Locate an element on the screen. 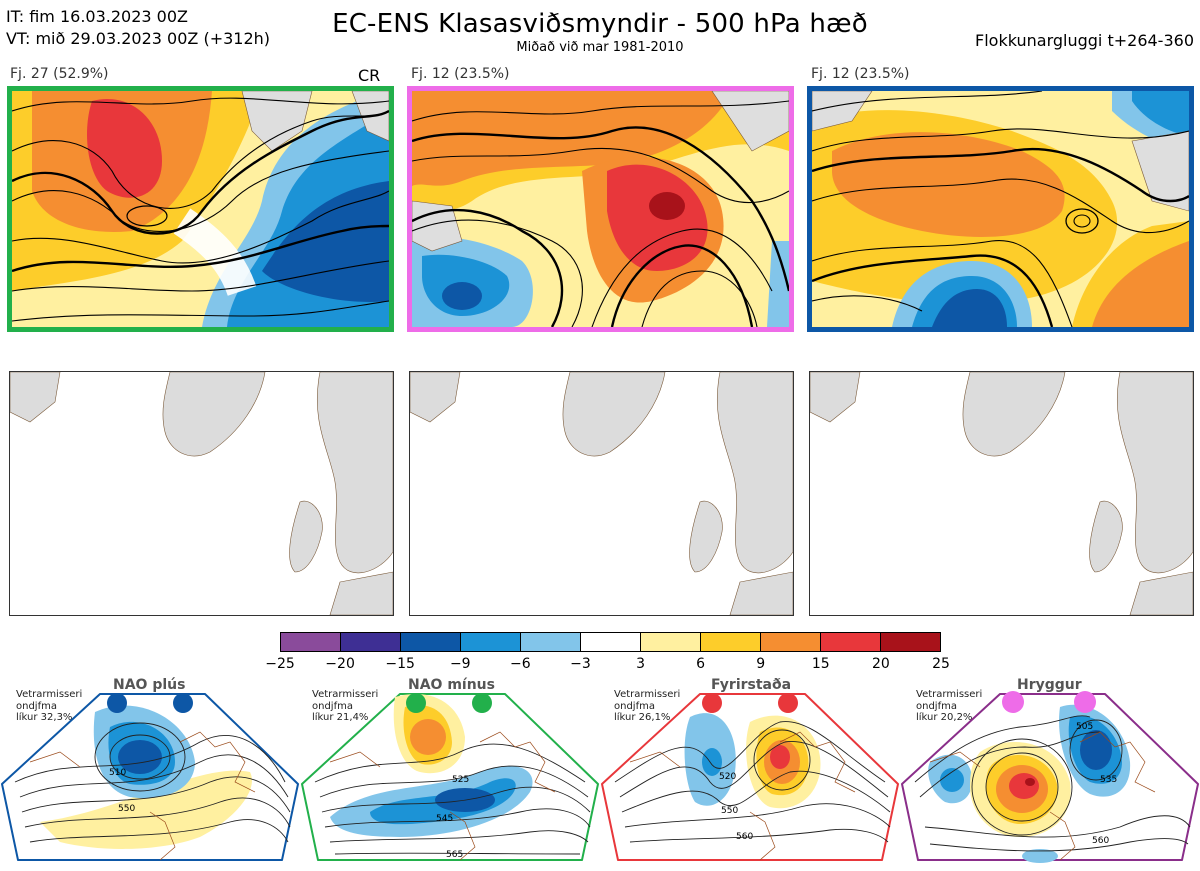  cluster-1-tag: CR is located at coordinates (369, 75).